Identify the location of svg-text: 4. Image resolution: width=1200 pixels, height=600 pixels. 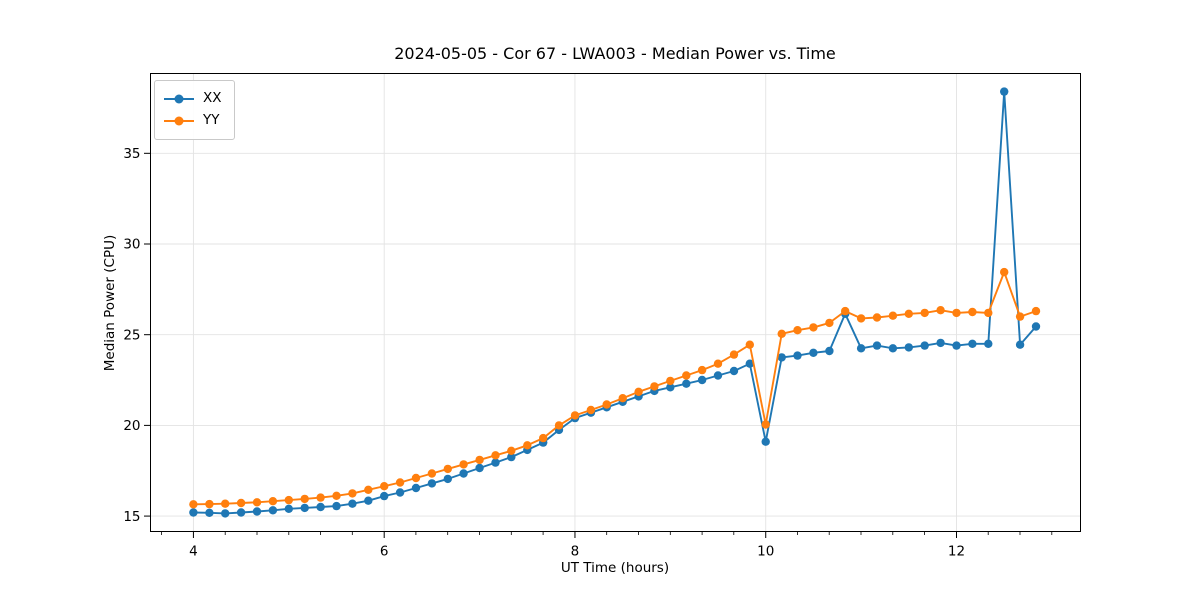
(193, 552).